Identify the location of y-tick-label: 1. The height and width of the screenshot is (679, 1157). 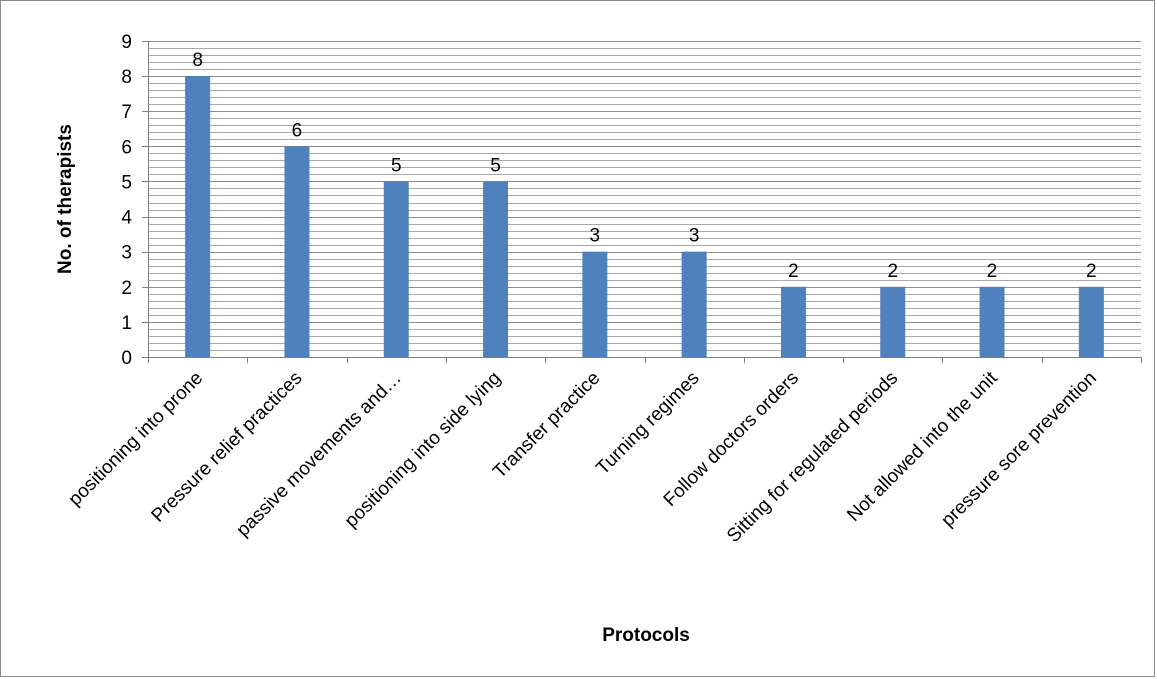
(126, 323).